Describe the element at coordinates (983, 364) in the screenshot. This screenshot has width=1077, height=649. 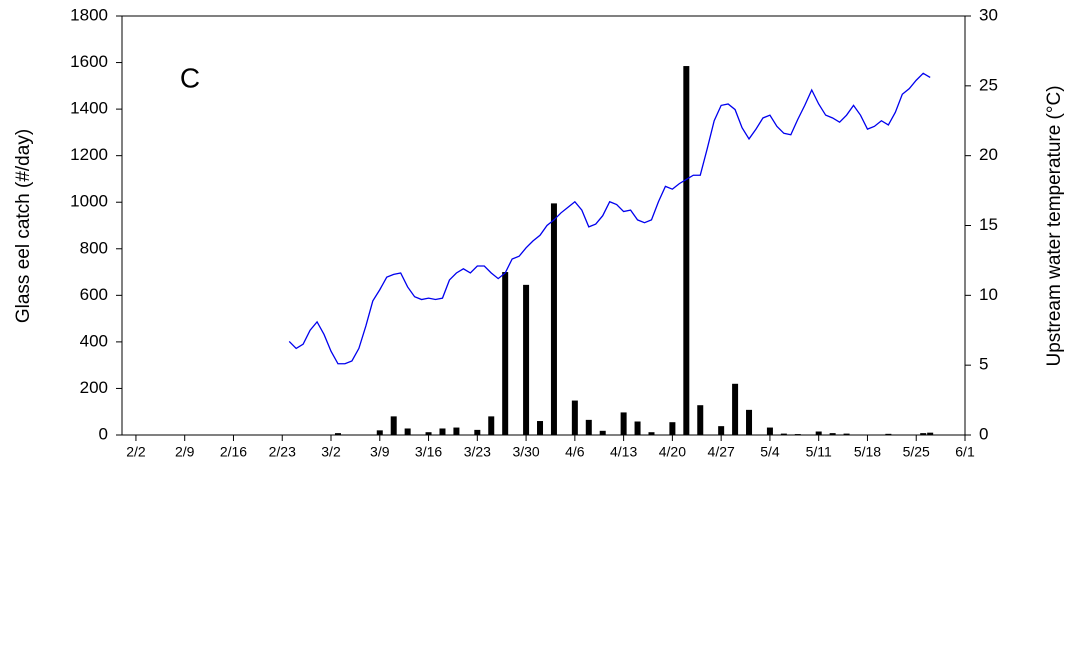
I see `y2-tick-label: 5` at that location.